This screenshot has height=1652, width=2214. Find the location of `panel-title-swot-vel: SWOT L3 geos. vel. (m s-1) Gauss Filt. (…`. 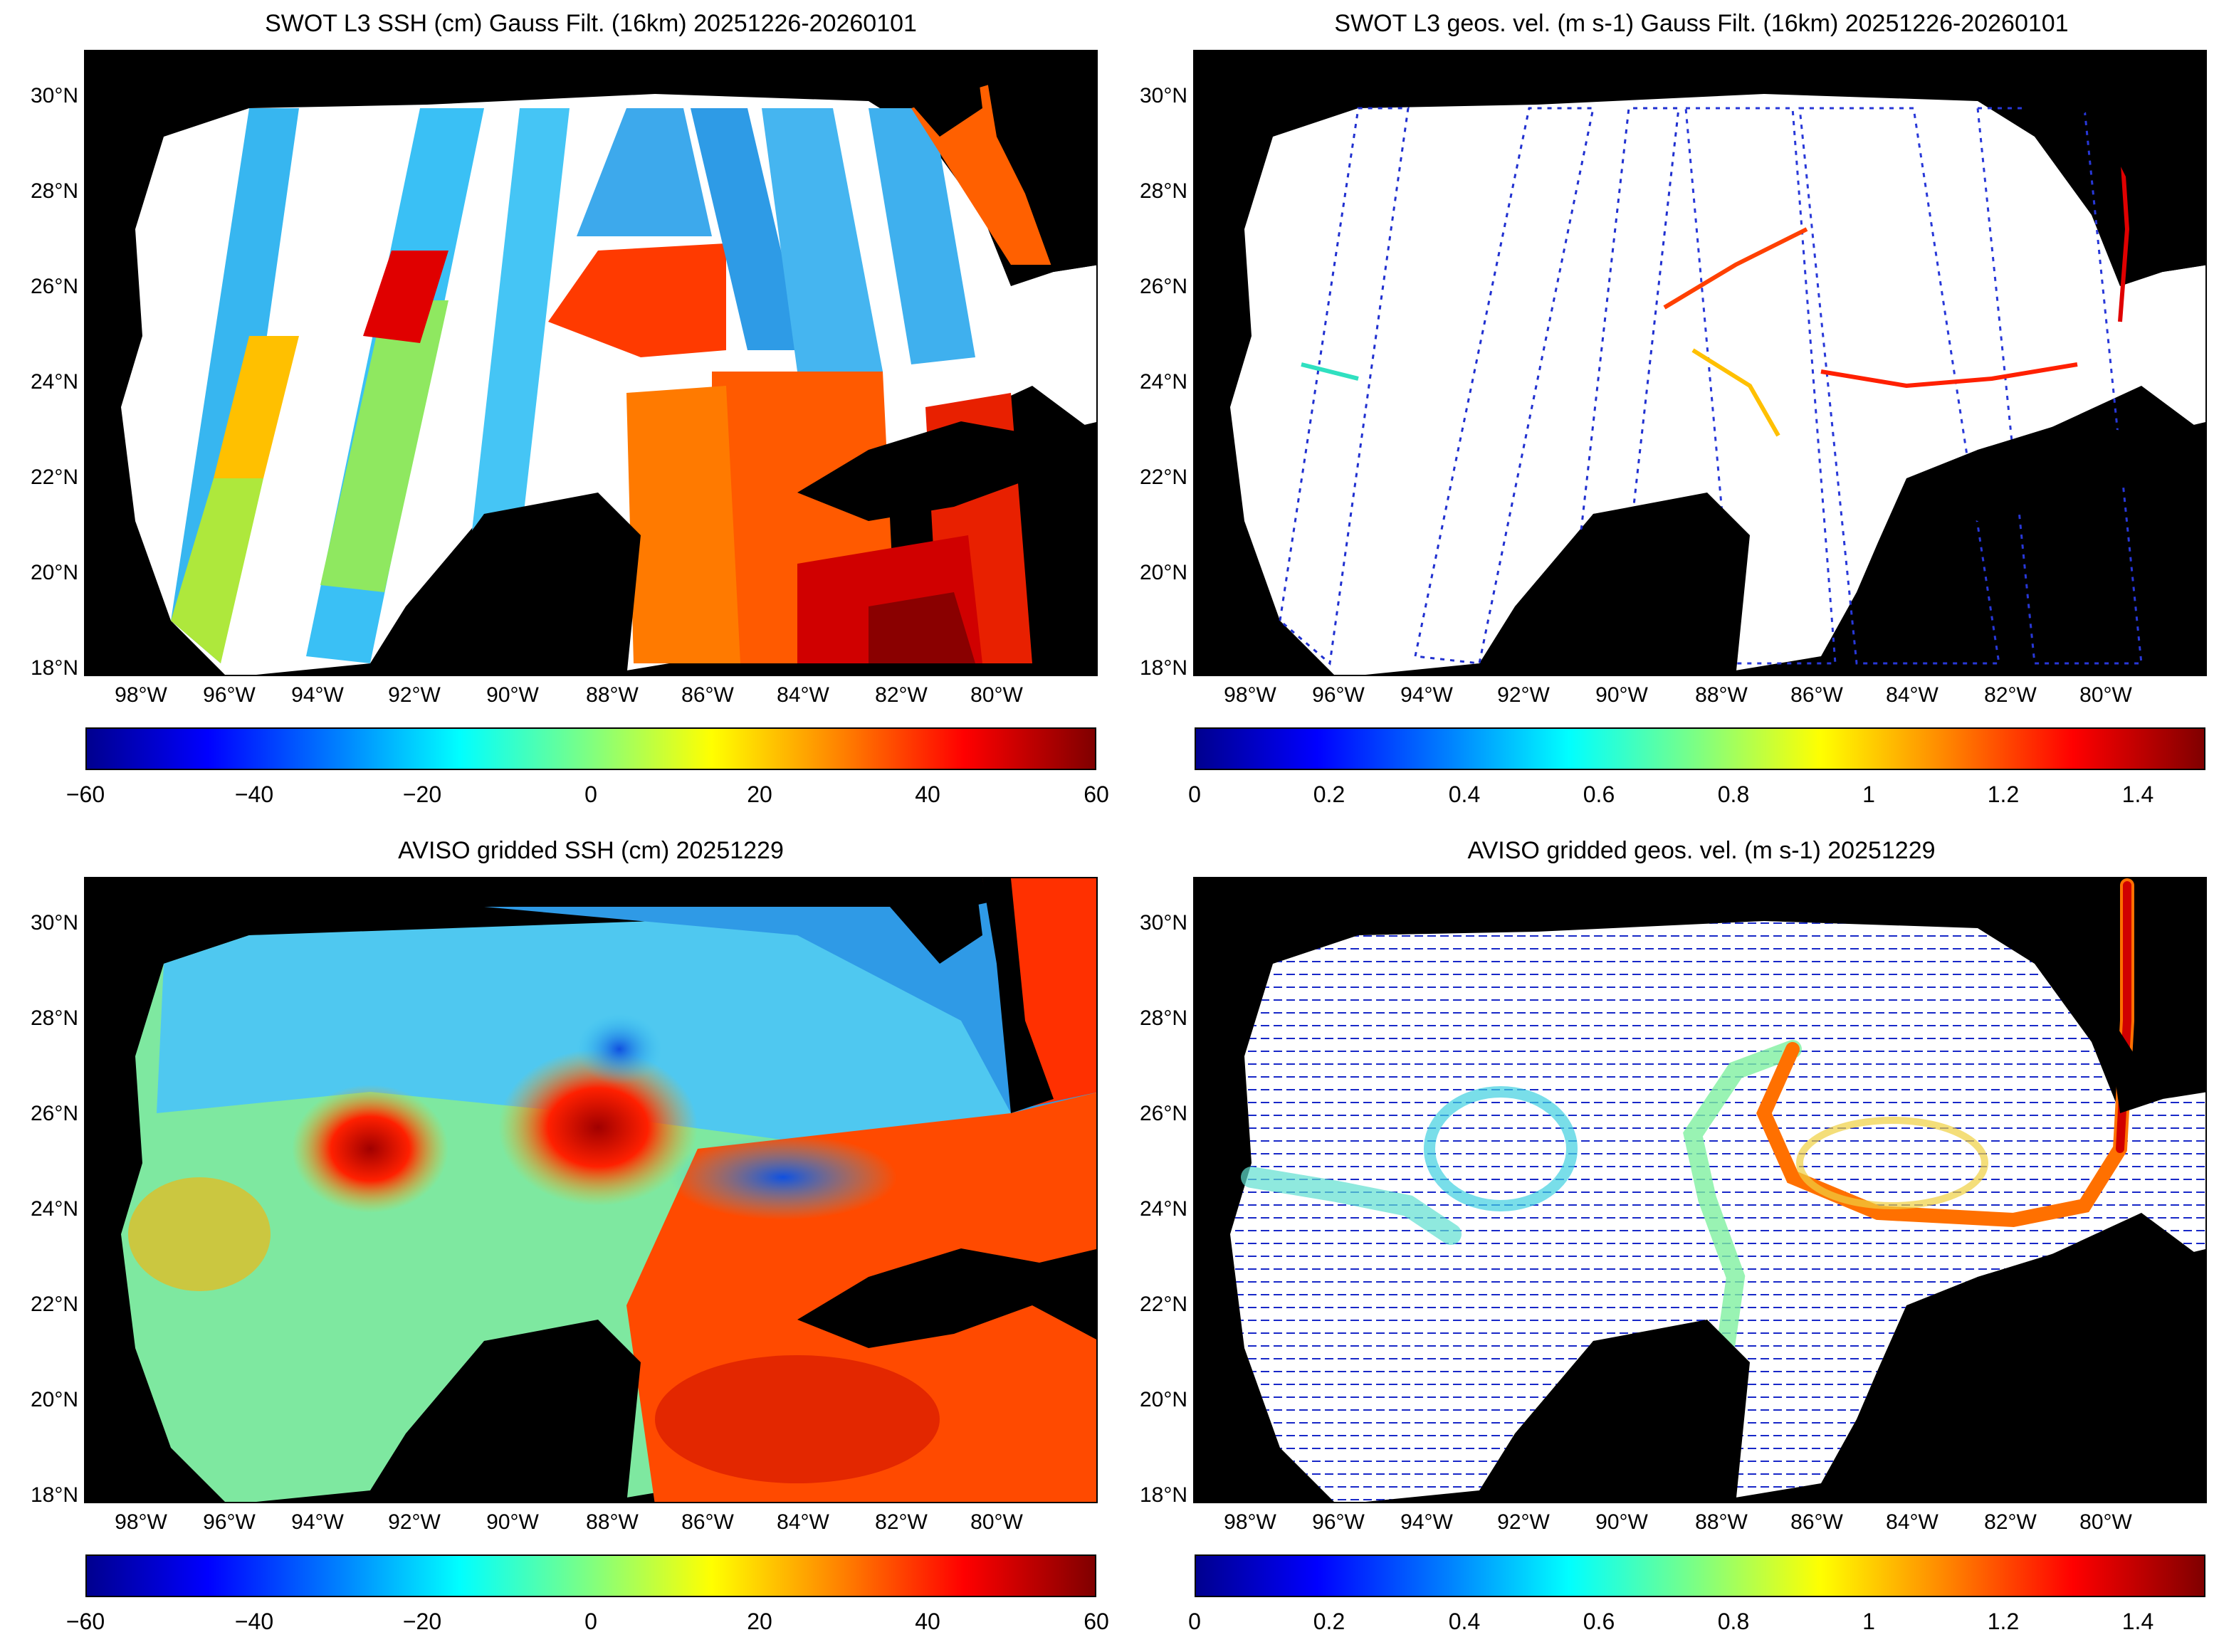

panel-title-swot-vel: SWOT L3 geos. vel. (m s-1) Gauss Filt. (… is located at coordinates (1701, 24).